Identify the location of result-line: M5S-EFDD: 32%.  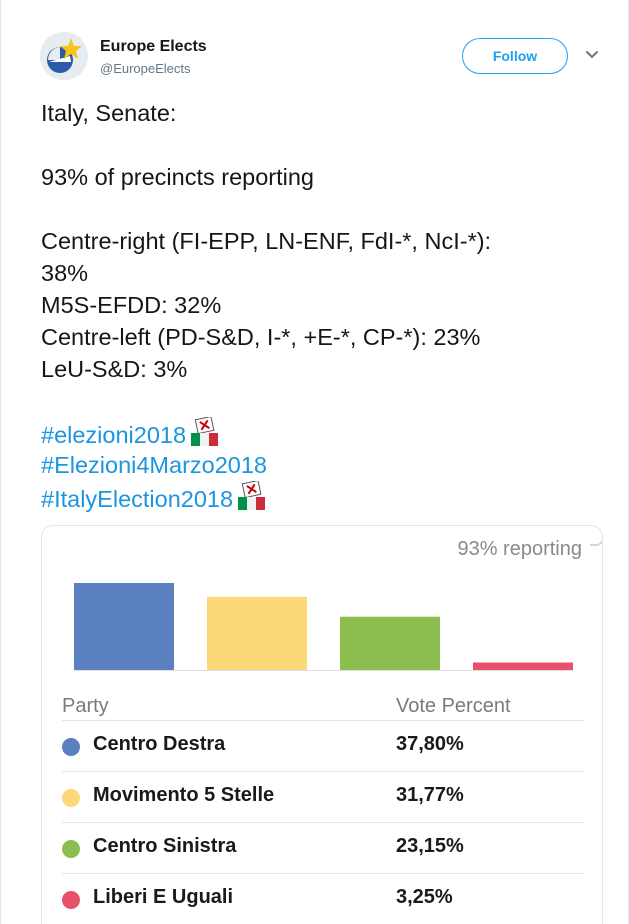
(131, 305).